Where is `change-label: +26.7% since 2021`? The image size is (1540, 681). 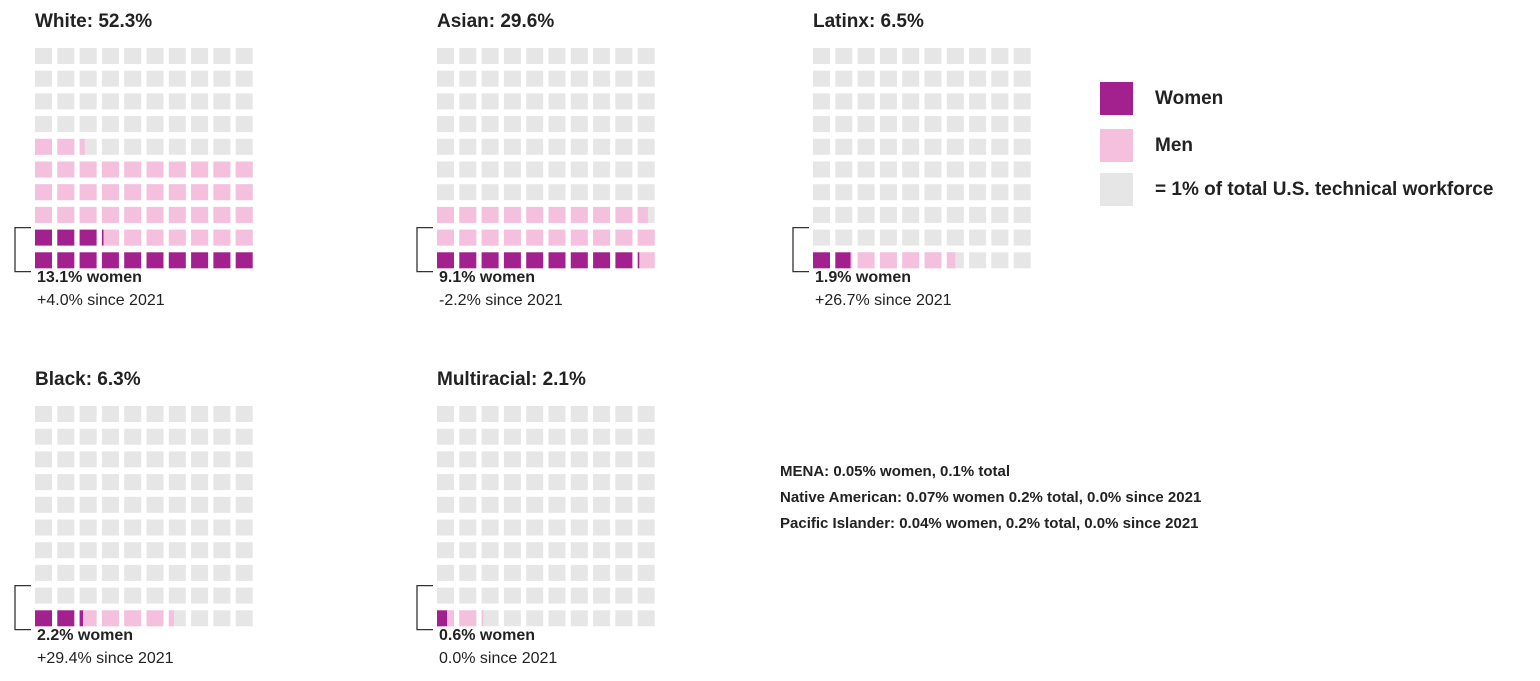 change-label: +26.7% since 2021 is located at coordinates (883, 300).